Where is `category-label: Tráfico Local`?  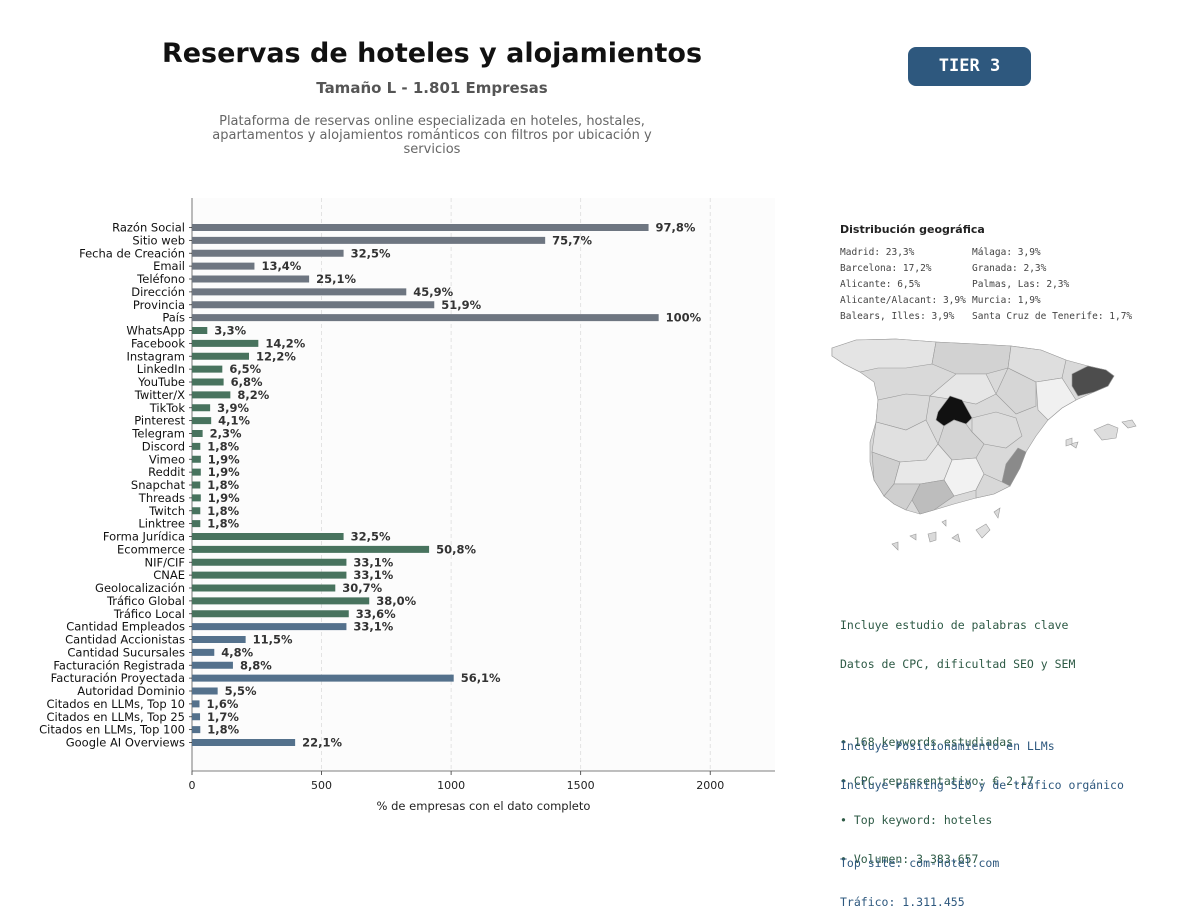 category-label: Tráfico Local is located at coordinates (149, 614).